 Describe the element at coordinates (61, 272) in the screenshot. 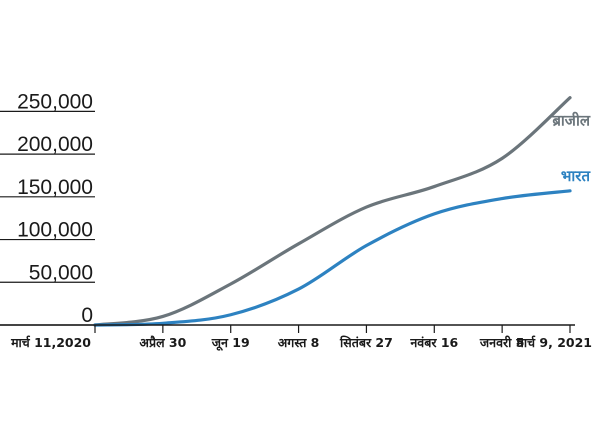

I see `y-tick-label: 50,000` at that location.